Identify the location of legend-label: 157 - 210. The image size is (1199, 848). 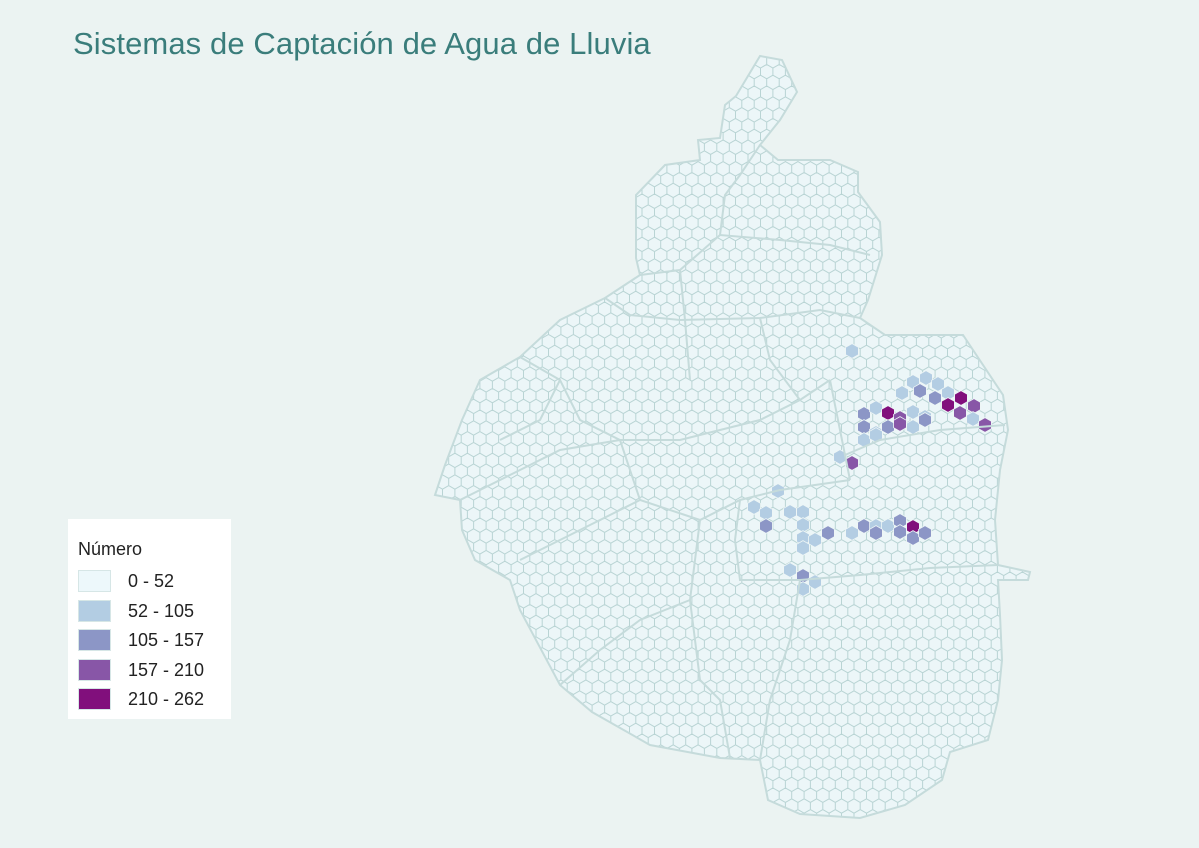
(166, 670).